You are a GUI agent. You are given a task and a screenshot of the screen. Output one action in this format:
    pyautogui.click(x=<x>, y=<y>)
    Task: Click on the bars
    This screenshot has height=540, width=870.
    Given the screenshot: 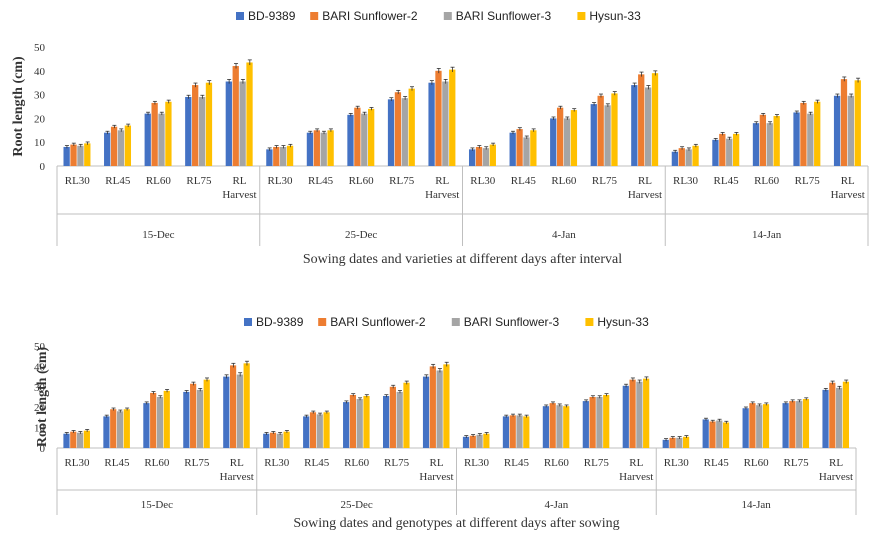 What is the action you would take?
    pyautogui.click(x=456, y=404)
    